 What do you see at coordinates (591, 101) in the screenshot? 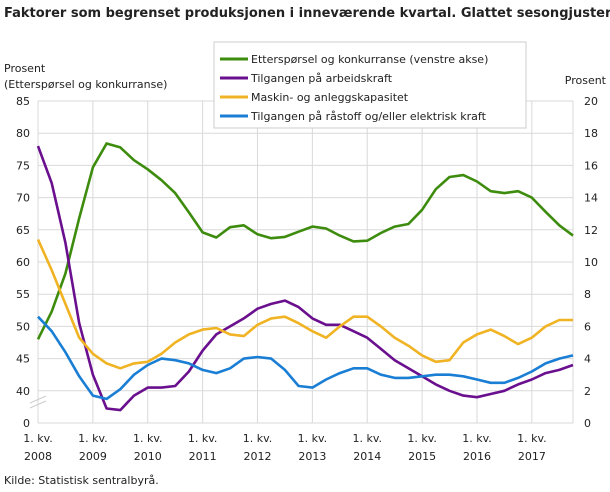
I see `y-tick-right: 20` at bounding box center [591, 101].